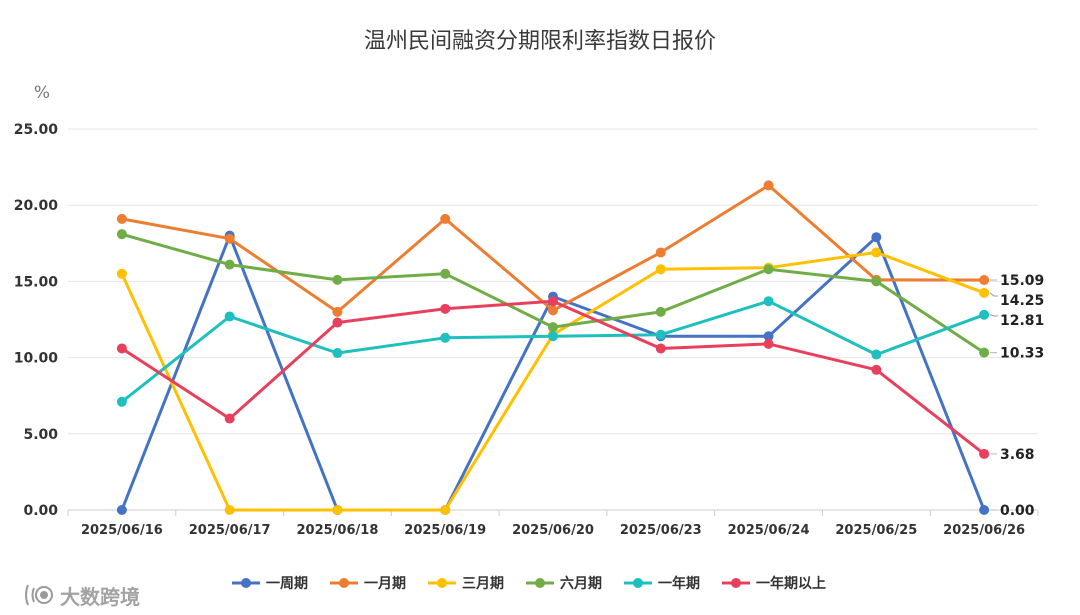 The width and height of the screenshot is (1080, 615). What do you see at coordinates (40, 511) in the screenshot?
I see `y-tick-label: 0.00` at bounding box center [40, 511].